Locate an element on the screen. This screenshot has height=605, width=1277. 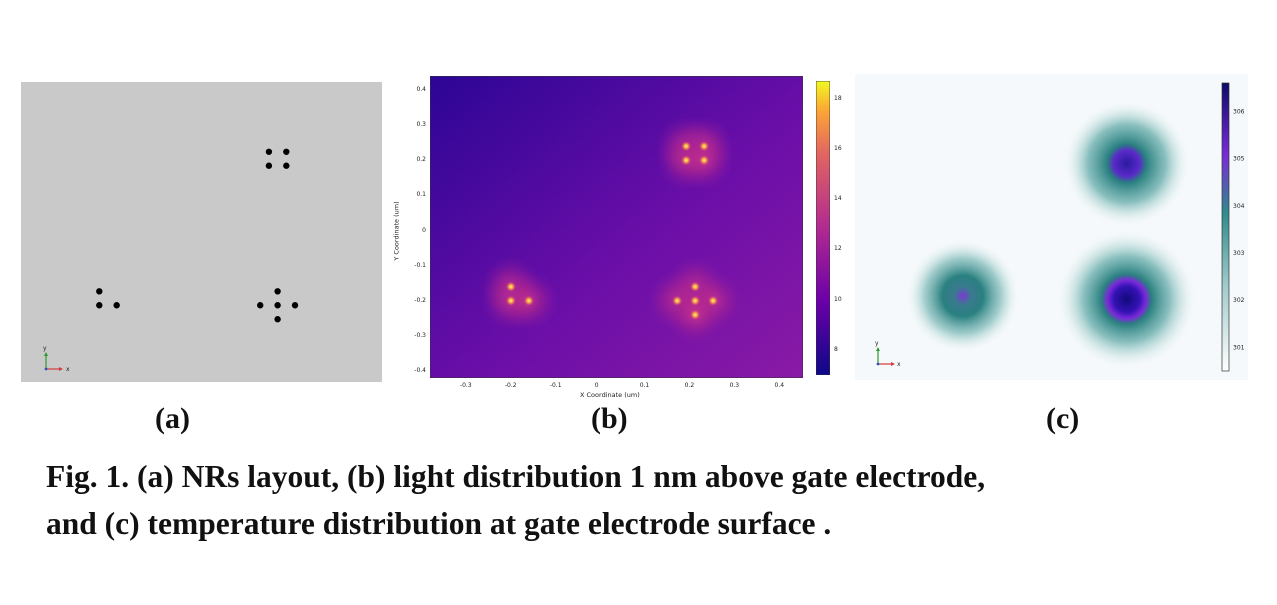
temperature-tick-label: 302 is located at coordinates (1239, 300).